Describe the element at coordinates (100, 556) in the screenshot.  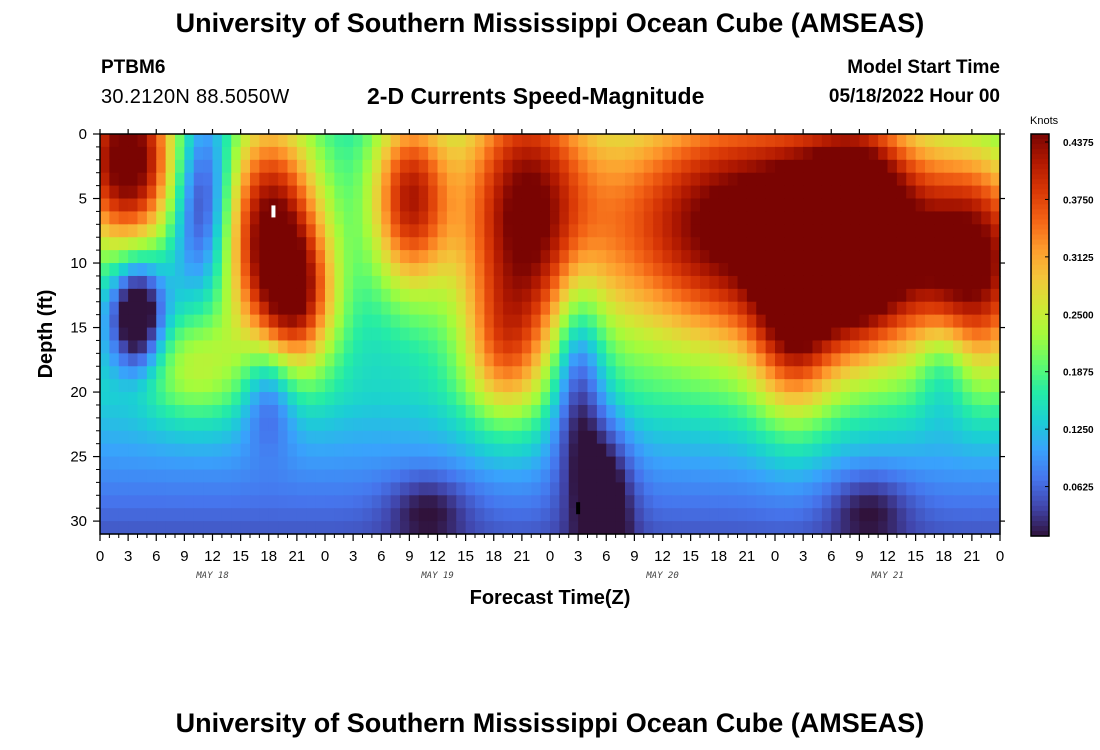
I see `x-tick-label: 0` at that location.